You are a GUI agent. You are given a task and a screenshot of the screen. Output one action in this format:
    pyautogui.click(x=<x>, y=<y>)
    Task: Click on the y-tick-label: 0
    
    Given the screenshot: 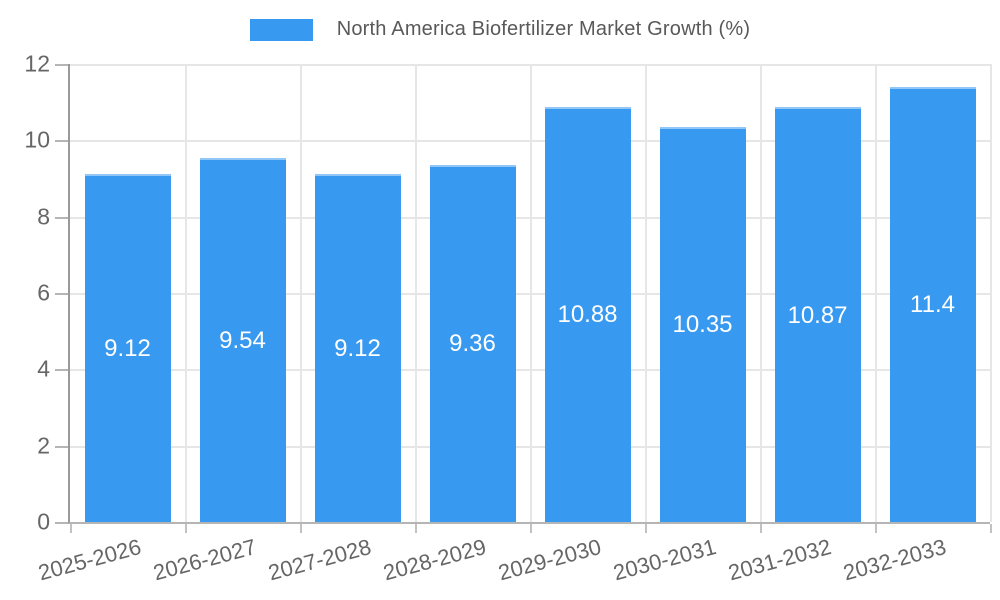 What is the action you would take?
    pyautogui.click(x=43, y=521)
    